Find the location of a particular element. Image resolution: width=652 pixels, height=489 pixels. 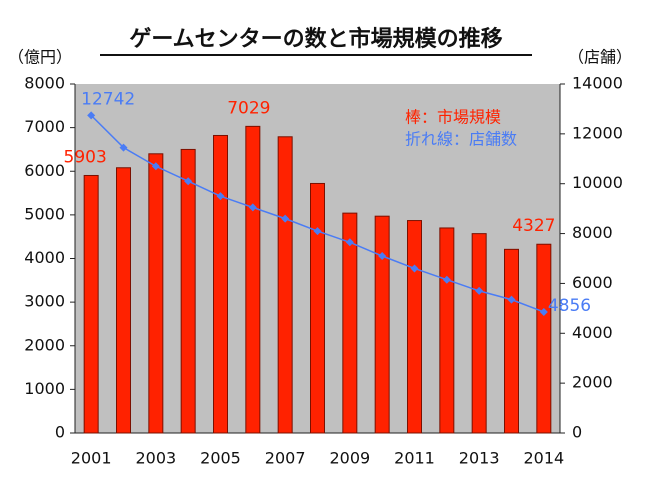

y2-tick-label: 14000 is located at coordinates (597, 83).